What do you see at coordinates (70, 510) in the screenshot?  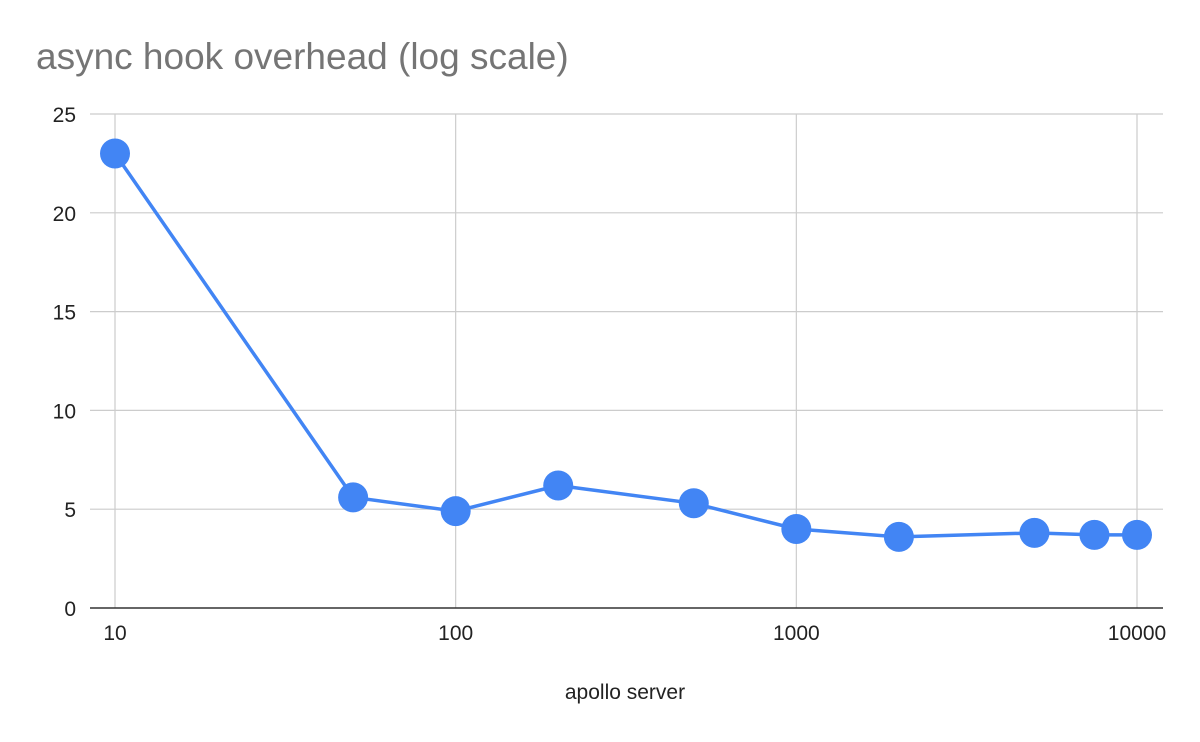 I see `y-tick-label: 5` at bounding box center [70, 510].